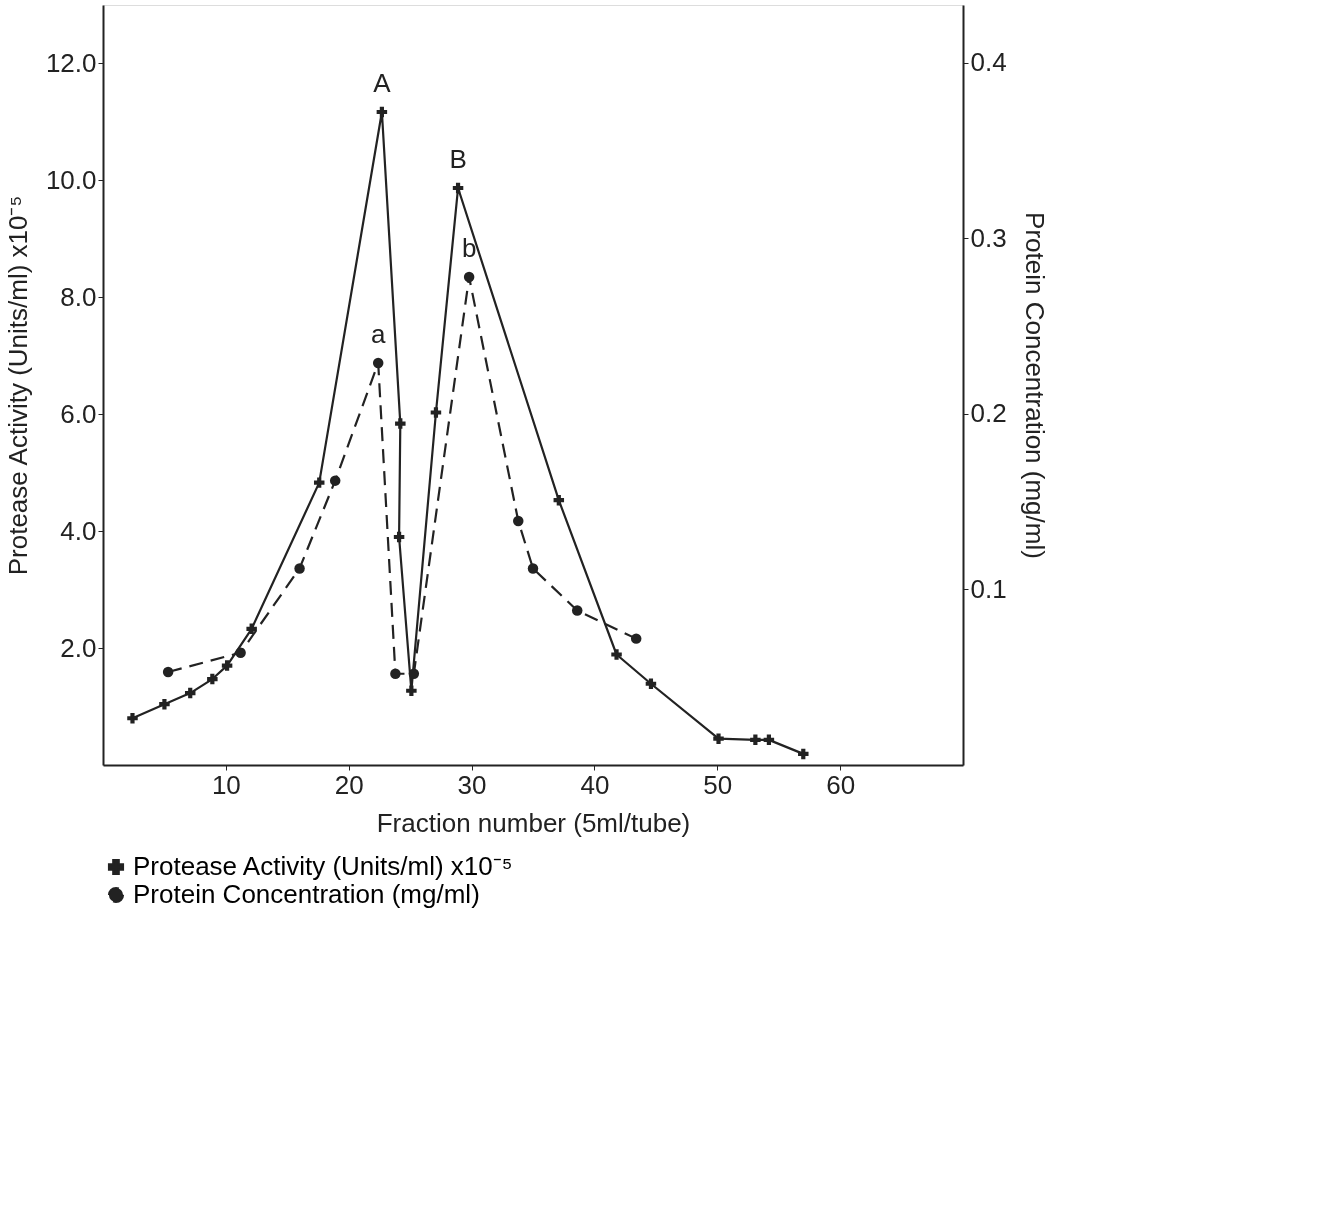  I want to click on x-tick-label: 20, so click(349, 784).